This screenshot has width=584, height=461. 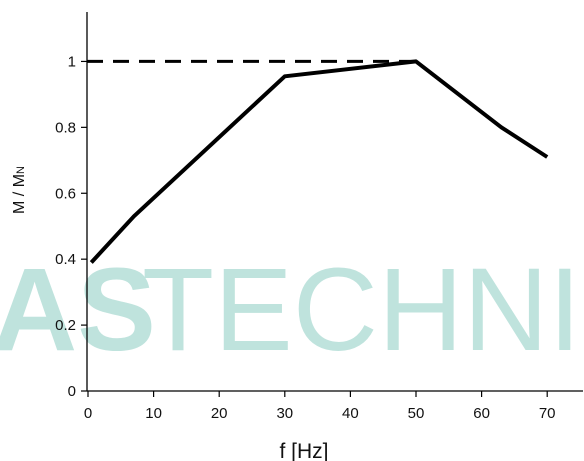 I want to click on y-axis-label-main: M / M, so click(x=19, y=194).